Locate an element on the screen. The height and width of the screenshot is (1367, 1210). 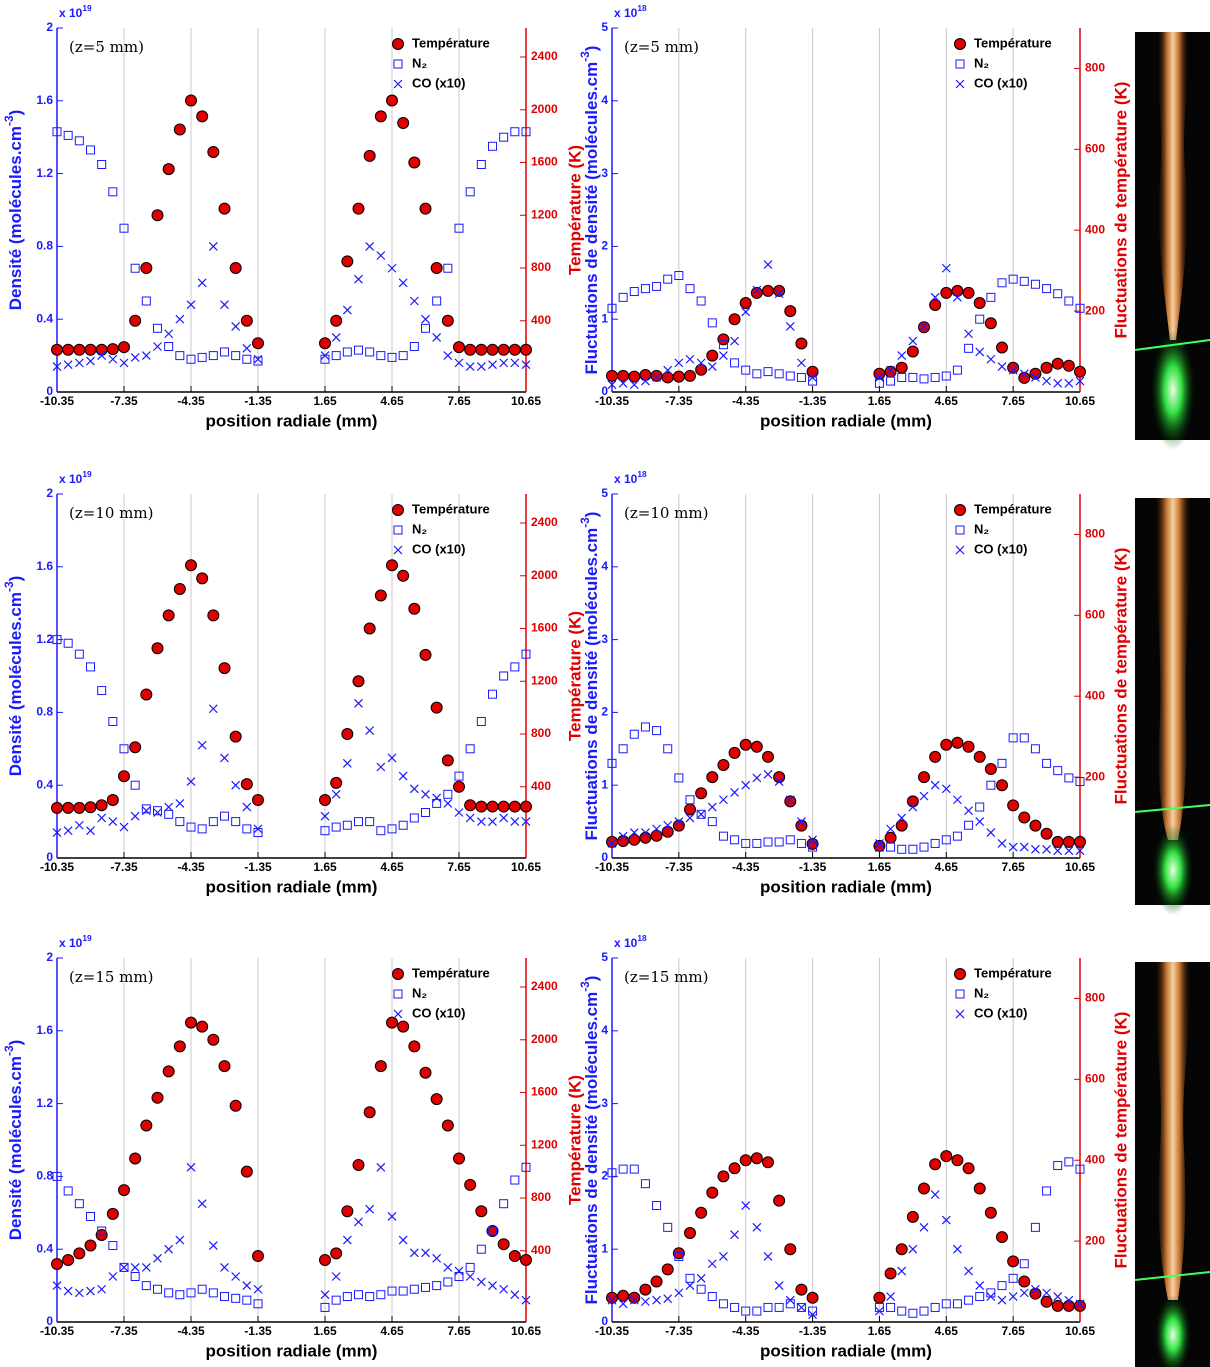
y2-axis-label: Température (K) is located at coordinates (574, 1140).